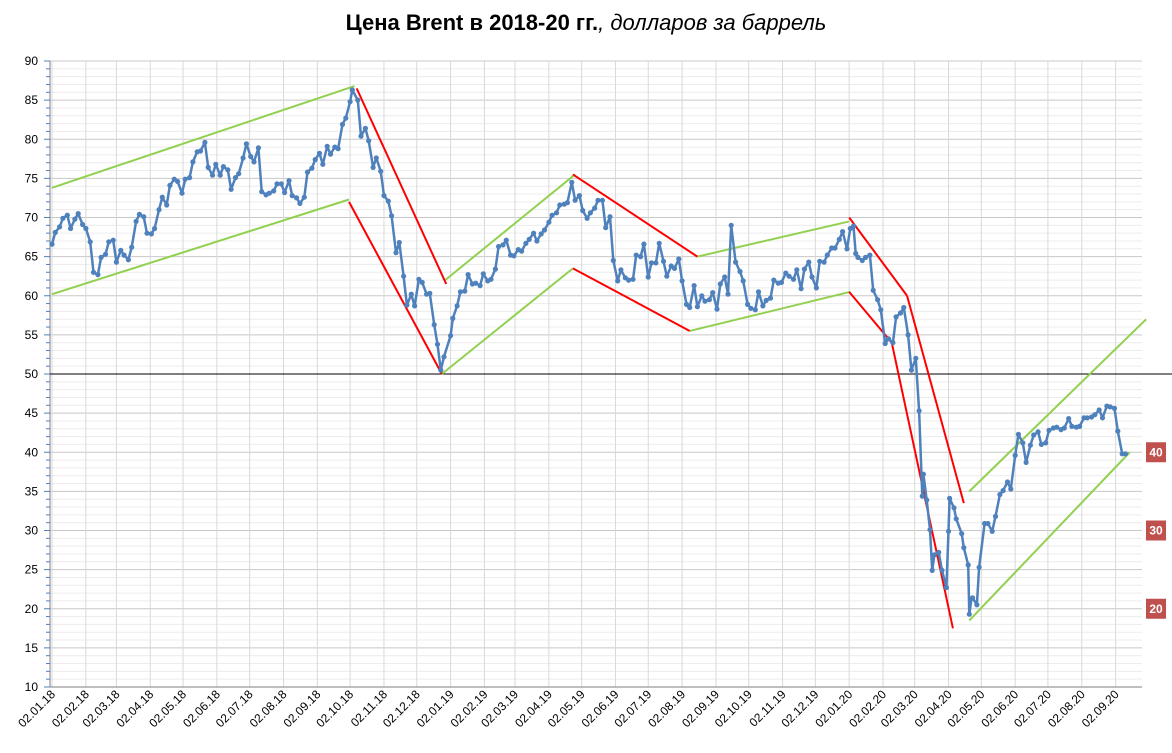  Describe the element at coordinates (32, 531) in the screenshot. I see `y-tick-label: 30` at that location.